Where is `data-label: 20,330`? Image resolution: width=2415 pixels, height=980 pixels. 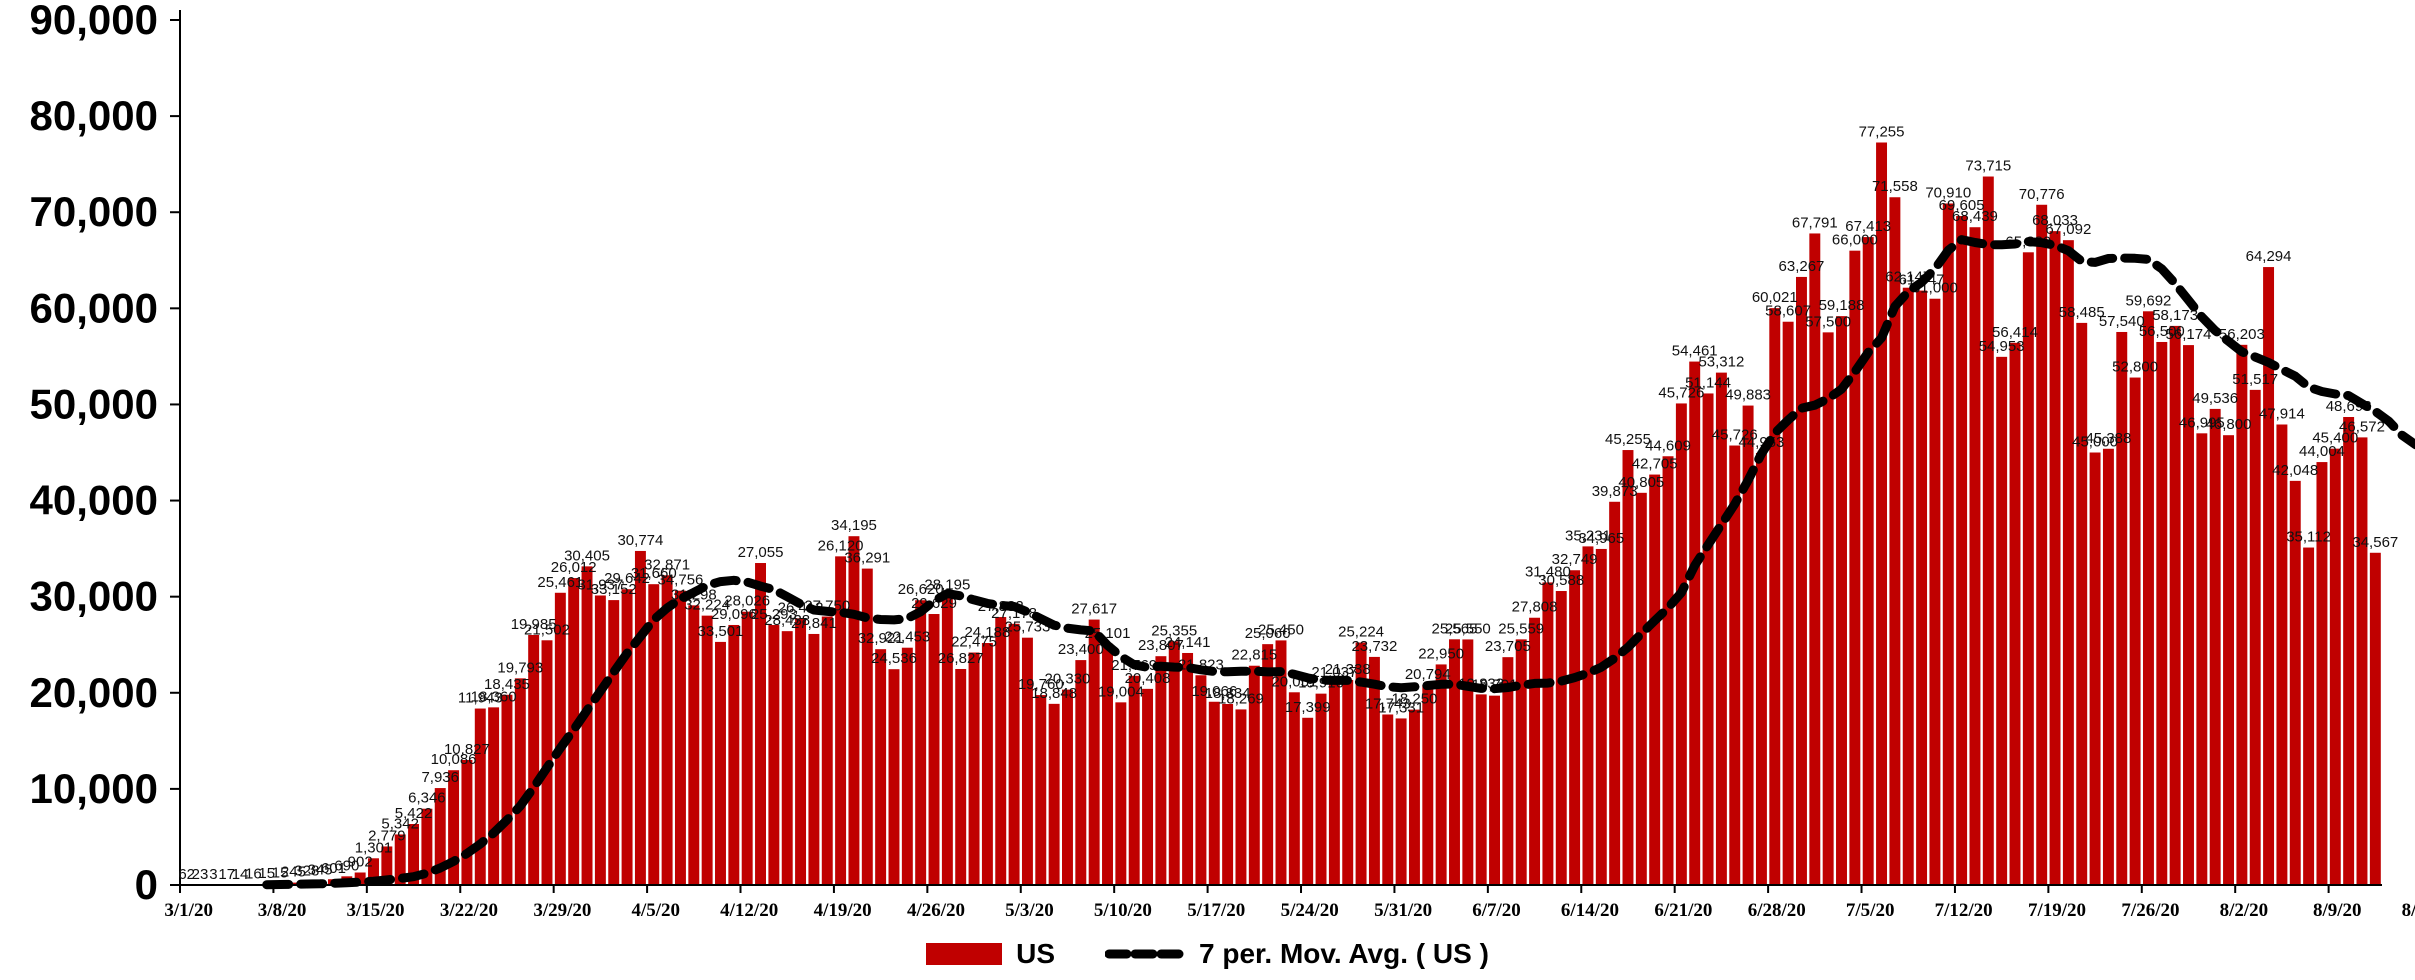 data-label: 20,330 is located at coordinates (1068, 679).